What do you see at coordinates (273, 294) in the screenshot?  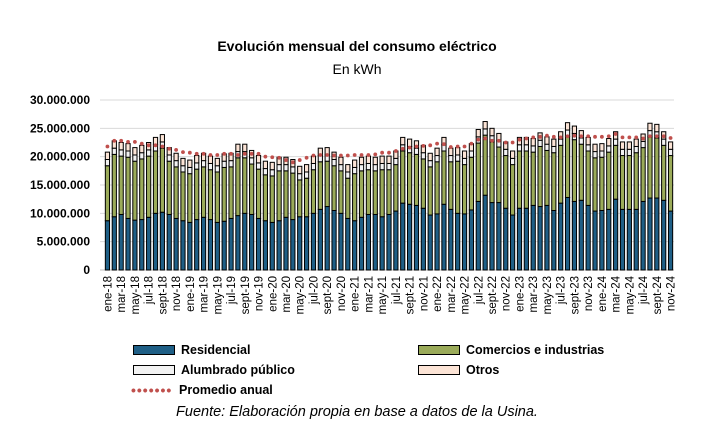 I see `x-tick-label: ene-20` at bounding box center [273, 294].